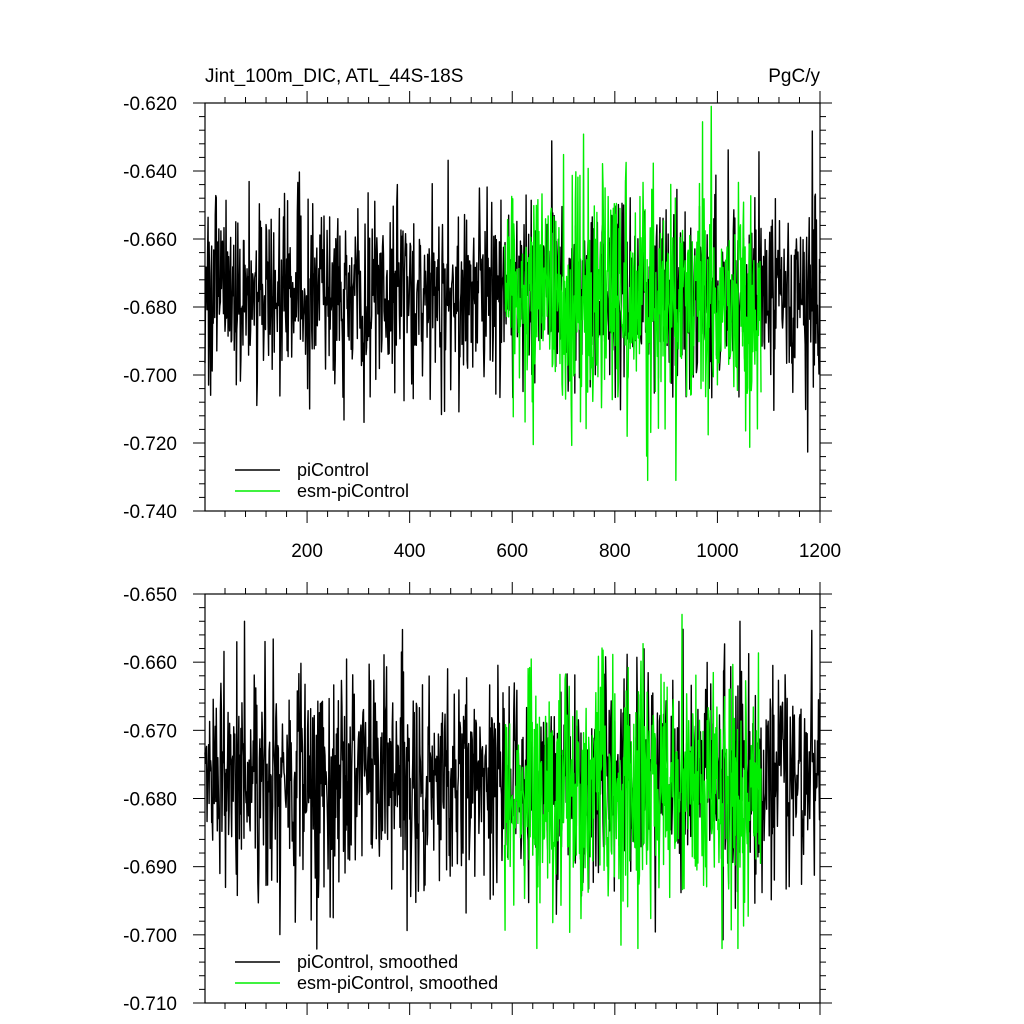 The width and height of the screenshot is (1024, 1024). Describe the element at coordinates (333, 470) in the screenshot. I see `legend-label: piControl` at that location.